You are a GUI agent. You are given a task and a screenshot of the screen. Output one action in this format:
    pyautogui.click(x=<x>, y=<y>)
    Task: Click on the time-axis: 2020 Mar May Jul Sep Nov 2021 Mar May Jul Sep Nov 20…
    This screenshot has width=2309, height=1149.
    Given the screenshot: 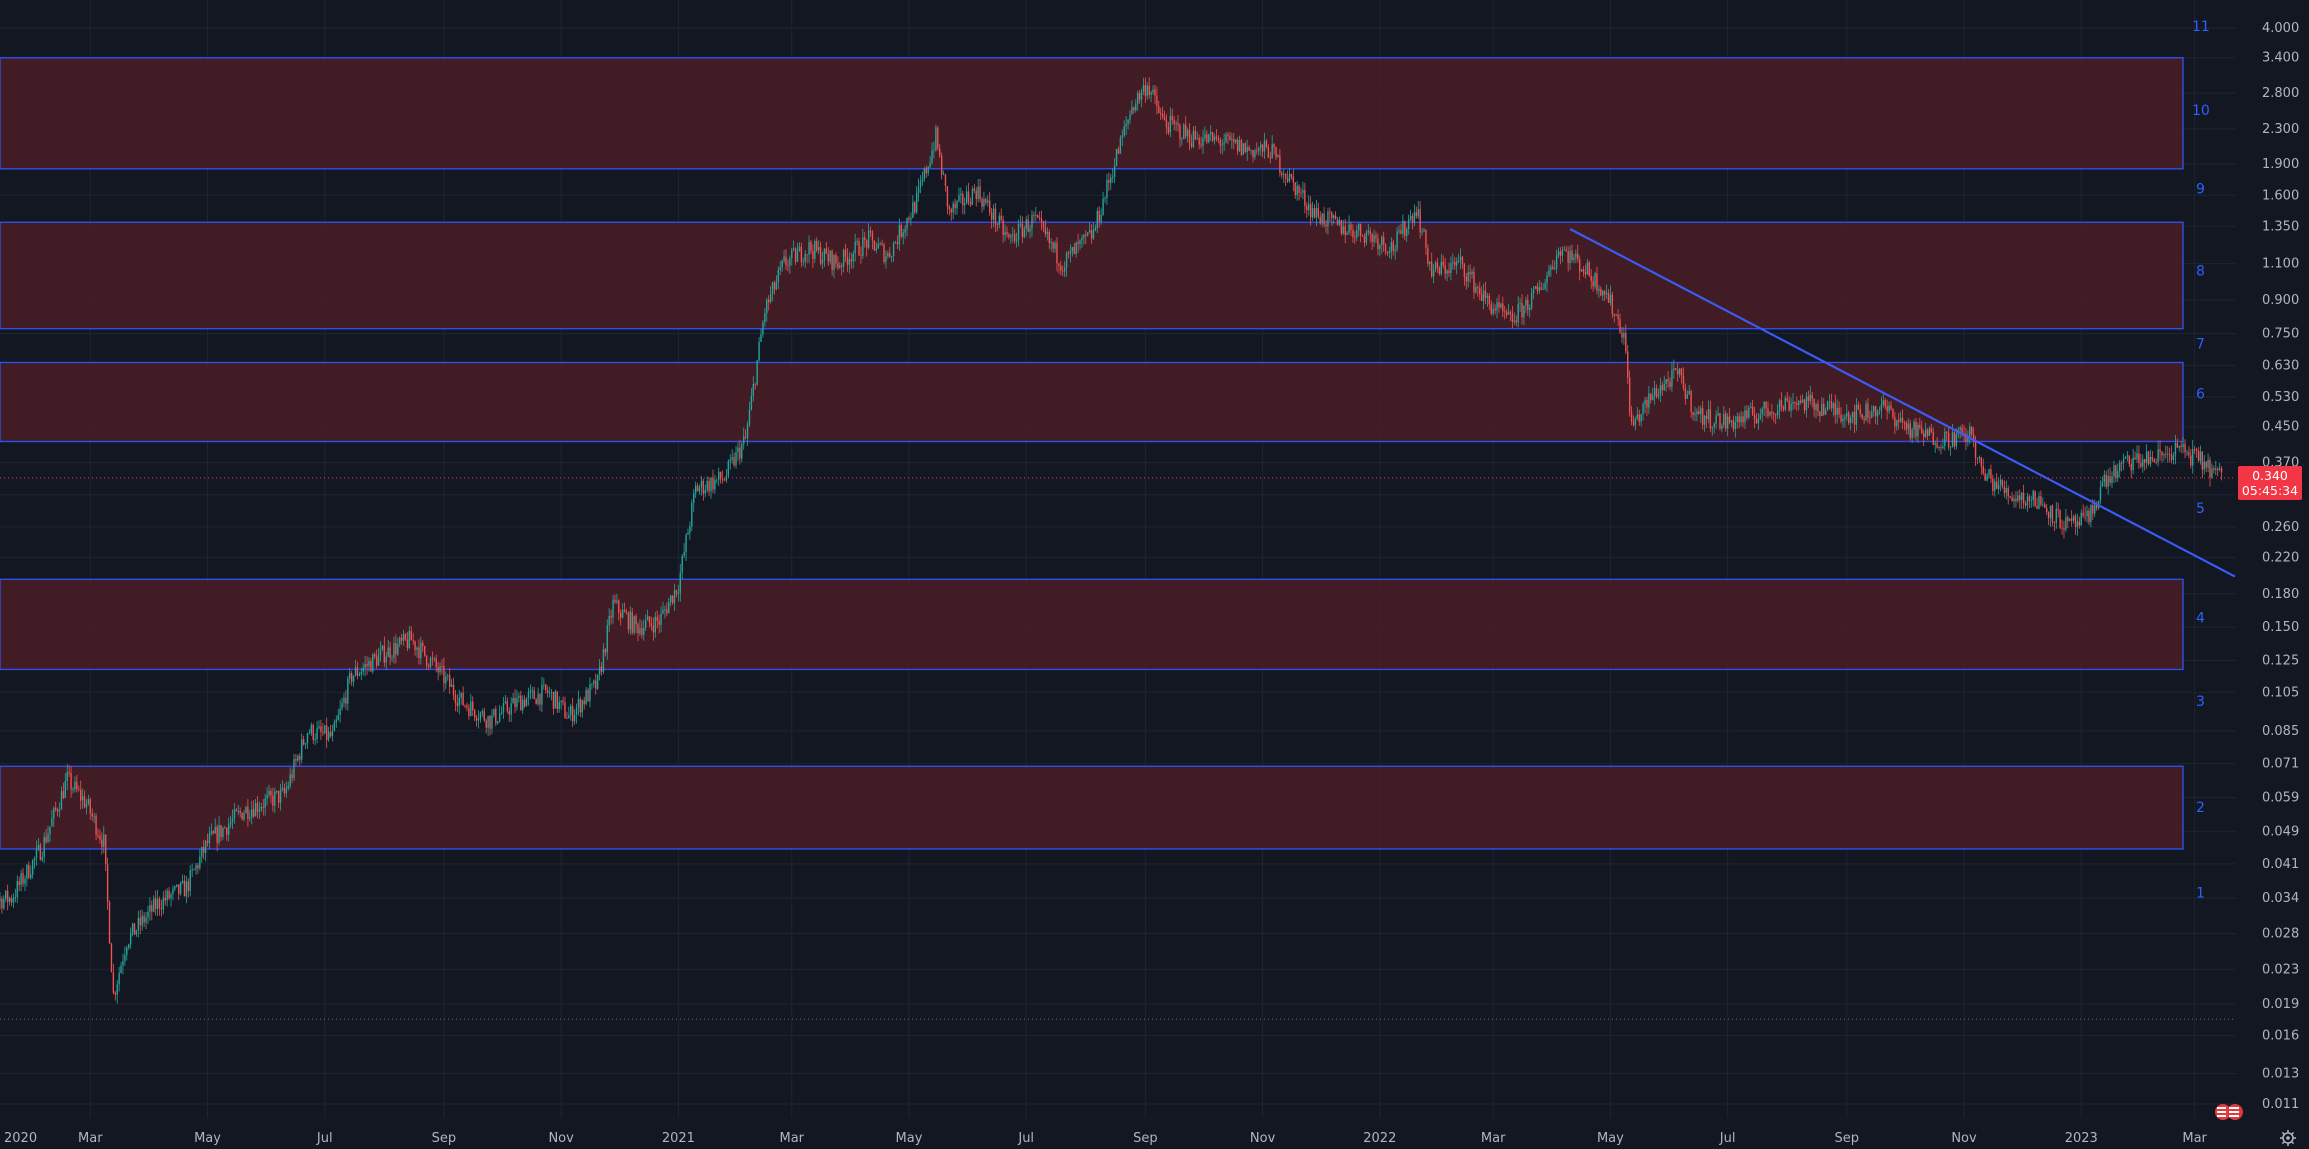 What is the action you would take?
    pyautogui.click(x=1106, y=1138)
    